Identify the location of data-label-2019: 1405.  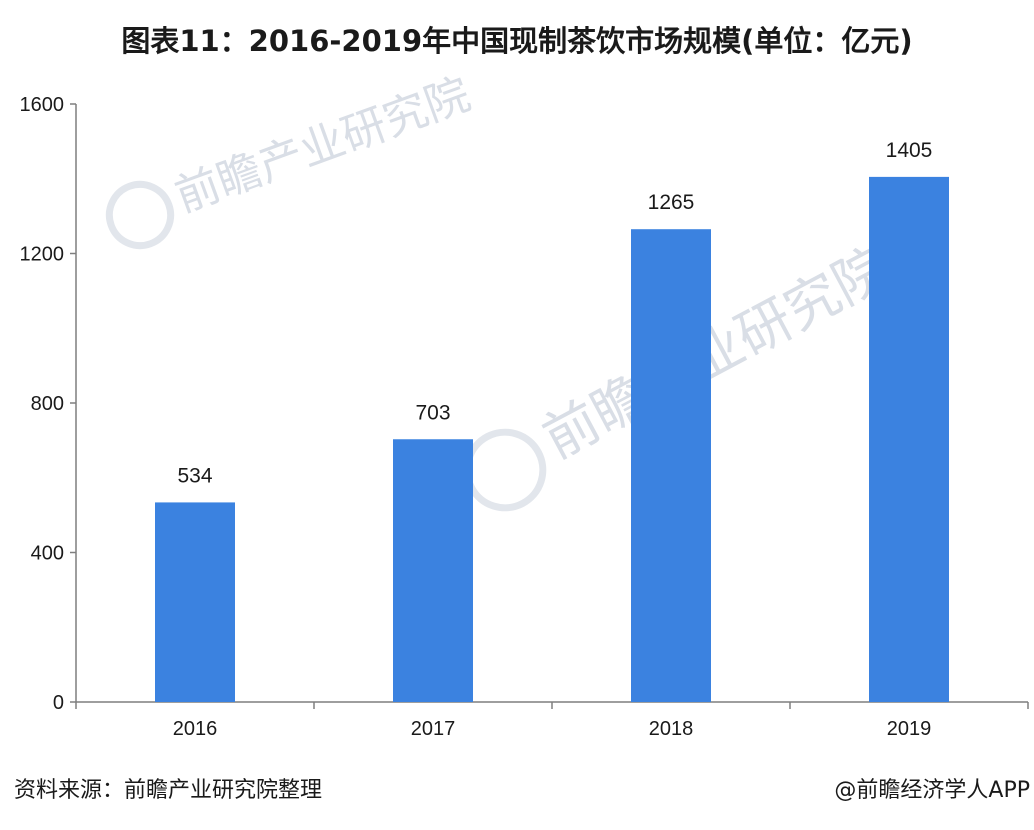
(909, 150).